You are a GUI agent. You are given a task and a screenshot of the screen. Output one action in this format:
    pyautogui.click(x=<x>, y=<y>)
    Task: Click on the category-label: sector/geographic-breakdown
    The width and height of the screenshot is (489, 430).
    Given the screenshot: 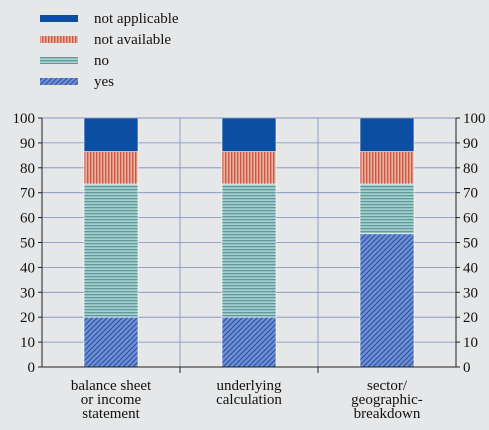 What is the action you would take?
    pyautogui.click(x=387, y=400)
    